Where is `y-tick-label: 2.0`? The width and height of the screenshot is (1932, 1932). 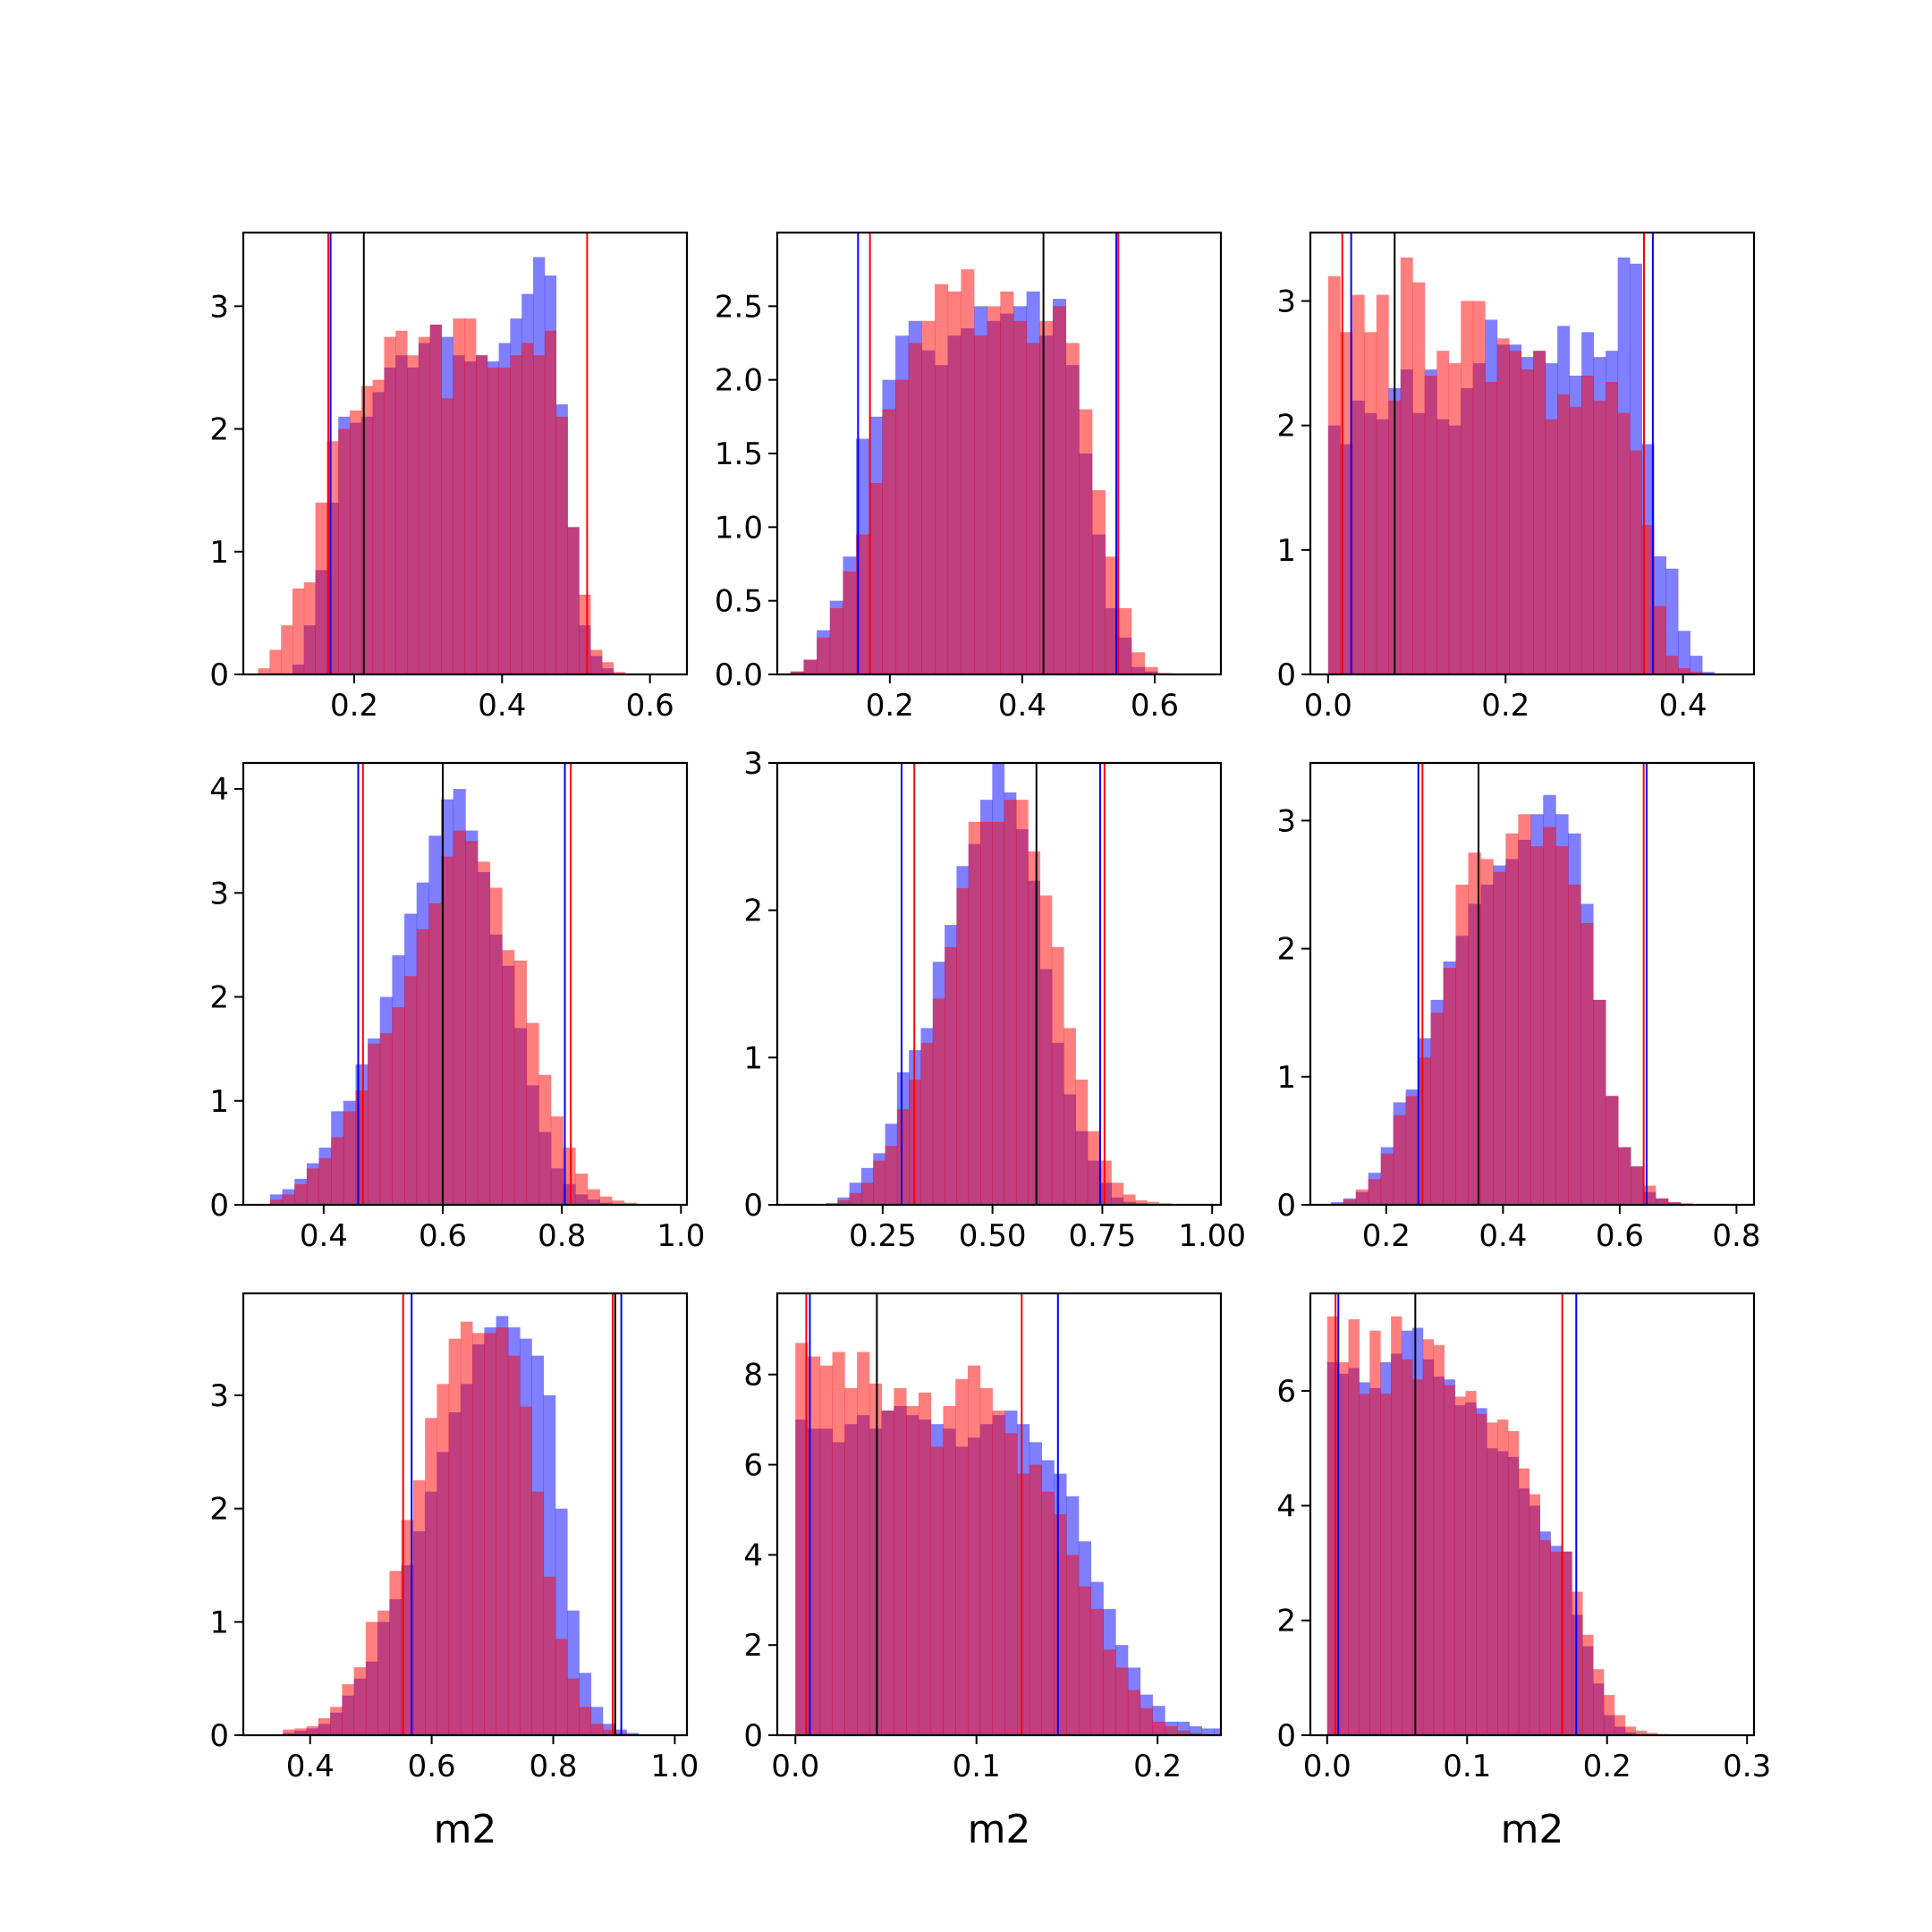 y-tick-label: 2.0 is located at coordinates (739, 381).